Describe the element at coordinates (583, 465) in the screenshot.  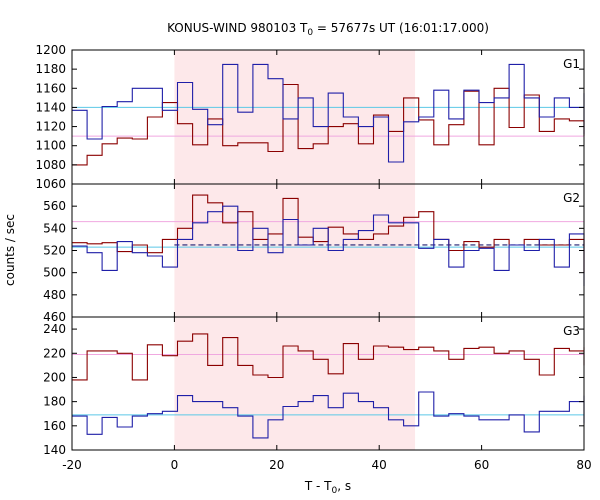
I see `x-tick-label: 80` at that location.